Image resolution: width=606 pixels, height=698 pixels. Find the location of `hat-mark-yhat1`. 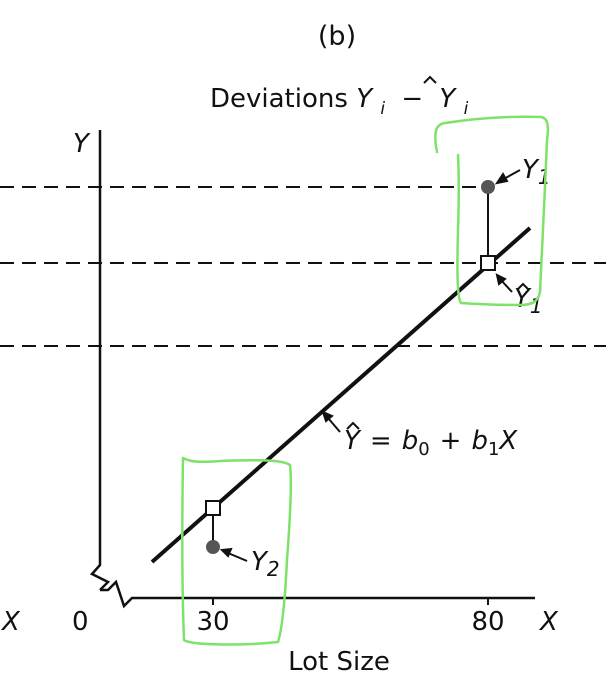

hat-mark-yhat1 is located at coordinates (523, 286).